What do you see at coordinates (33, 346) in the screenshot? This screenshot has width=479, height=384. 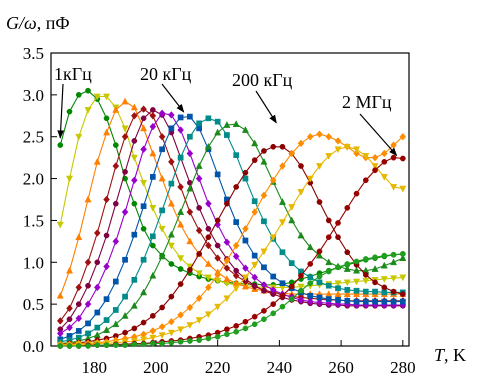 I see `y-tick-label: 0.0` at bounding box center [33, 346].